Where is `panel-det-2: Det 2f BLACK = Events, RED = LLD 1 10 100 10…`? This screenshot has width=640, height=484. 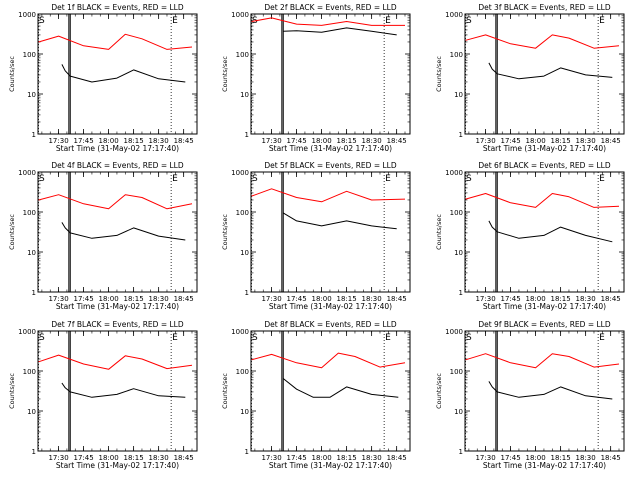 panel-det-2: Det 2f BLACK = Events, RED = LLD 1 10 100 10… is located at coordinates (316, 78).